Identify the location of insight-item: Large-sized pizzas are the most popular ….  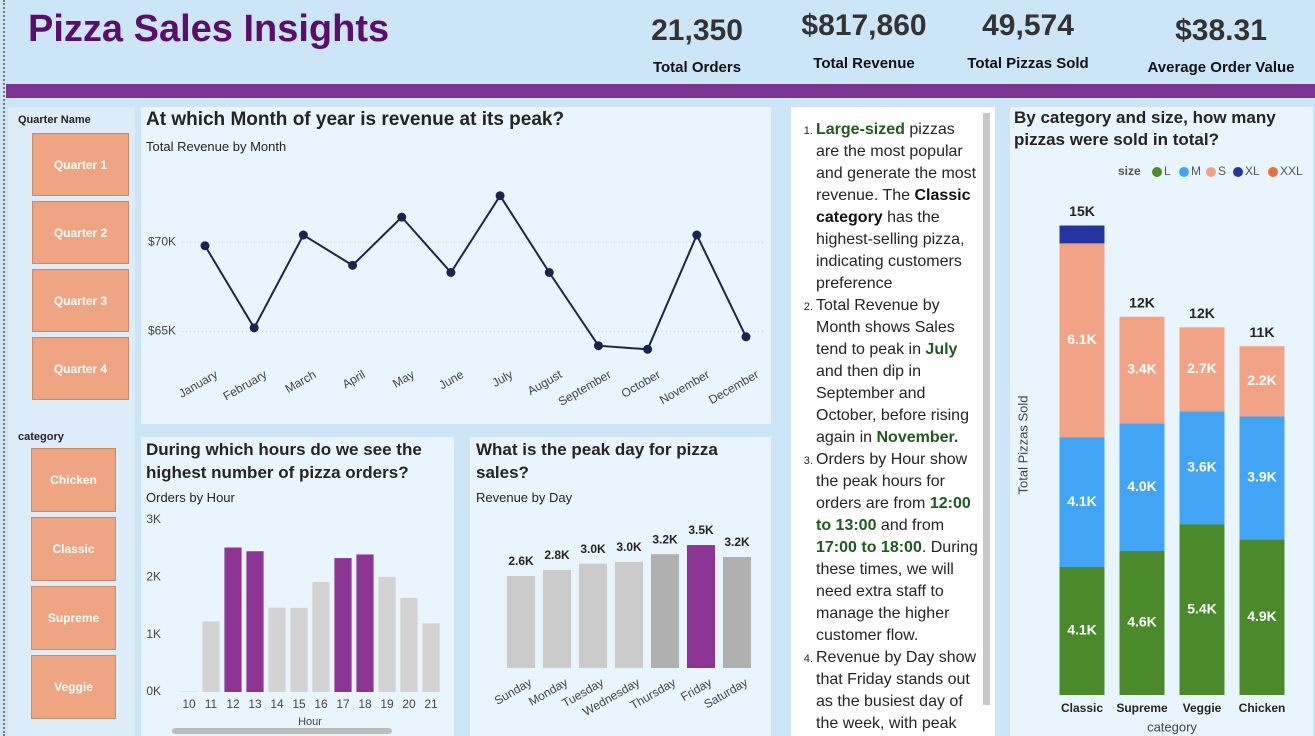
(897, 207).